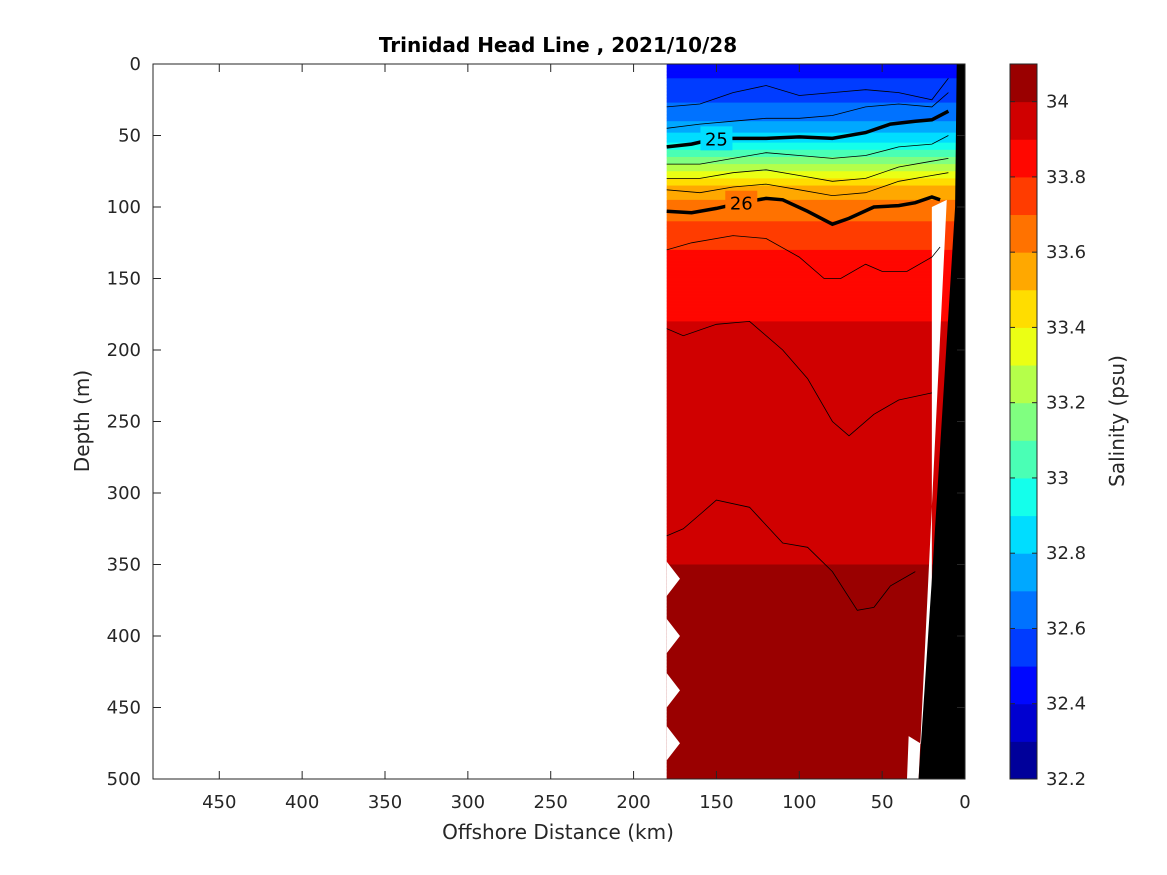 The image size is (1167, 875). Describe the element at coordinates (124, 565) in the screenshot. I see `y-tick-label: 350` at that location.